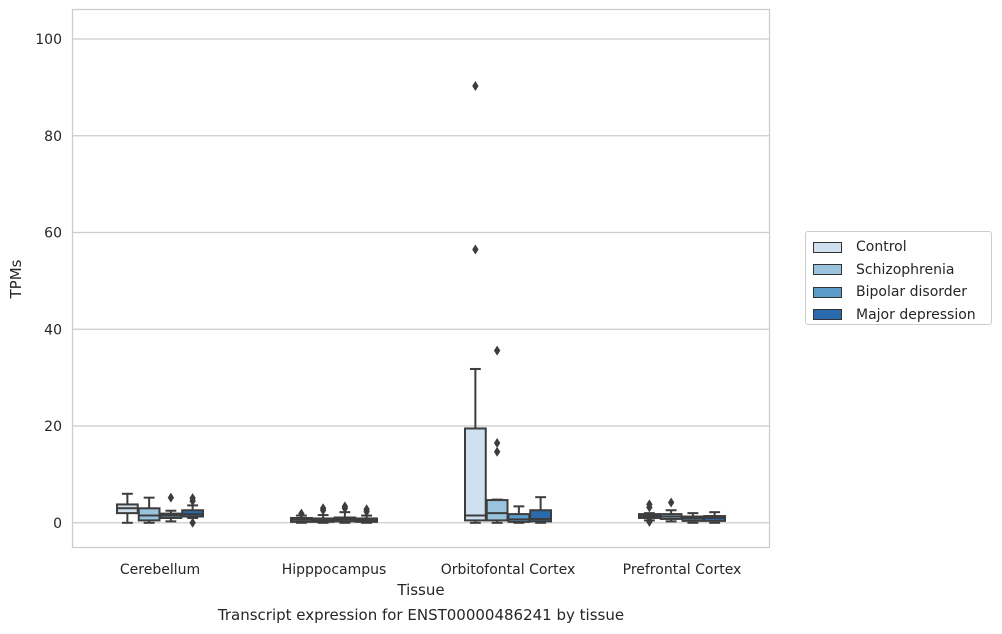 This screenshot has height=634, width=1002. What do you see at coordinates (53, 137) in the screenshot?
I see `y-tick-label: 80` at bounding box center [53, 137].